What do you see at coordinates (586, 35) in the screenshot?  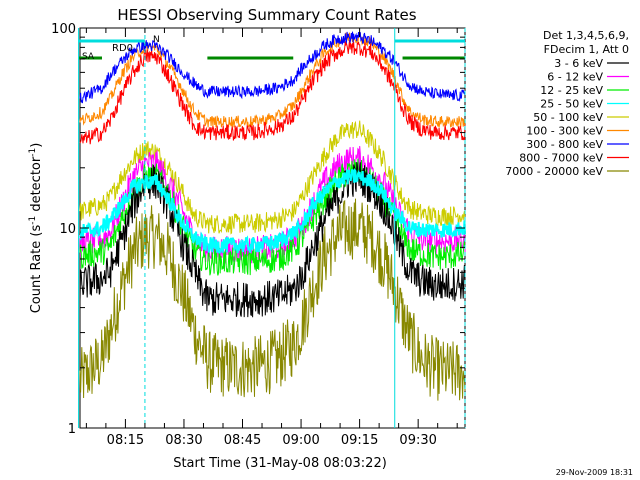 I see `legend-header-1: Det 1,3,4,5,6,9,` at bounding box center [586, 35].